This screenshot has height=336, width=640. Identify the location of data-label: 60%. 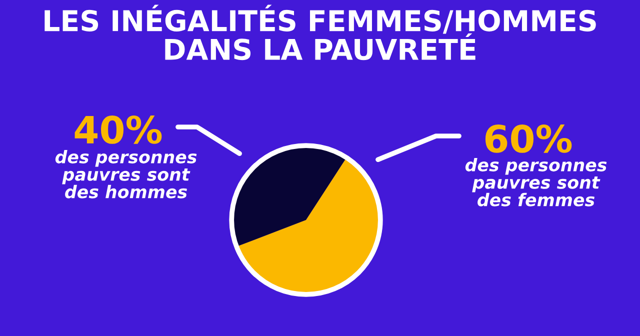
(528, 138).